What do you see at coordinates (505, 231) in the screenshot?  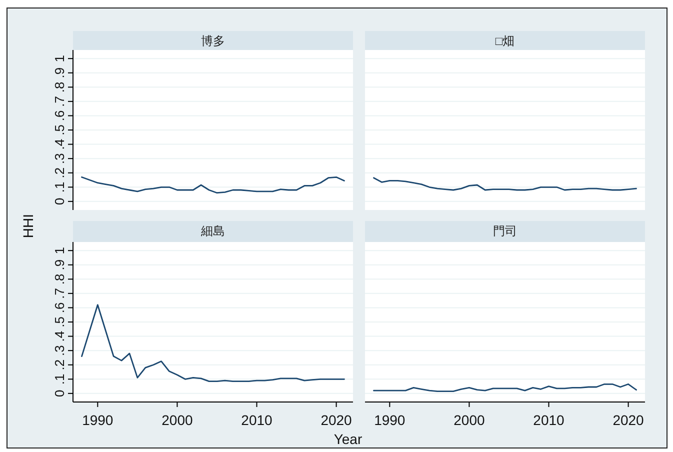 I see `chart-title: 門司` at bounding box center [505, 231].